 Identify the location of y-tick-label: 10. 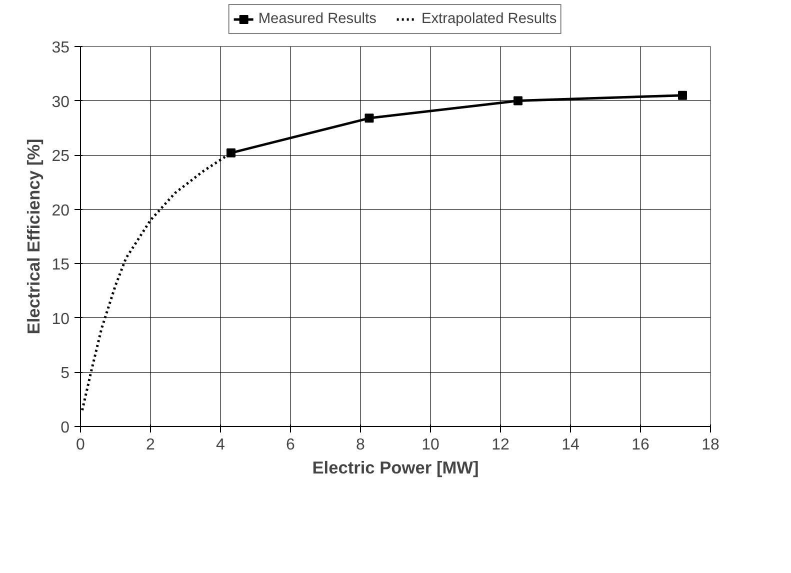
(61, 319).